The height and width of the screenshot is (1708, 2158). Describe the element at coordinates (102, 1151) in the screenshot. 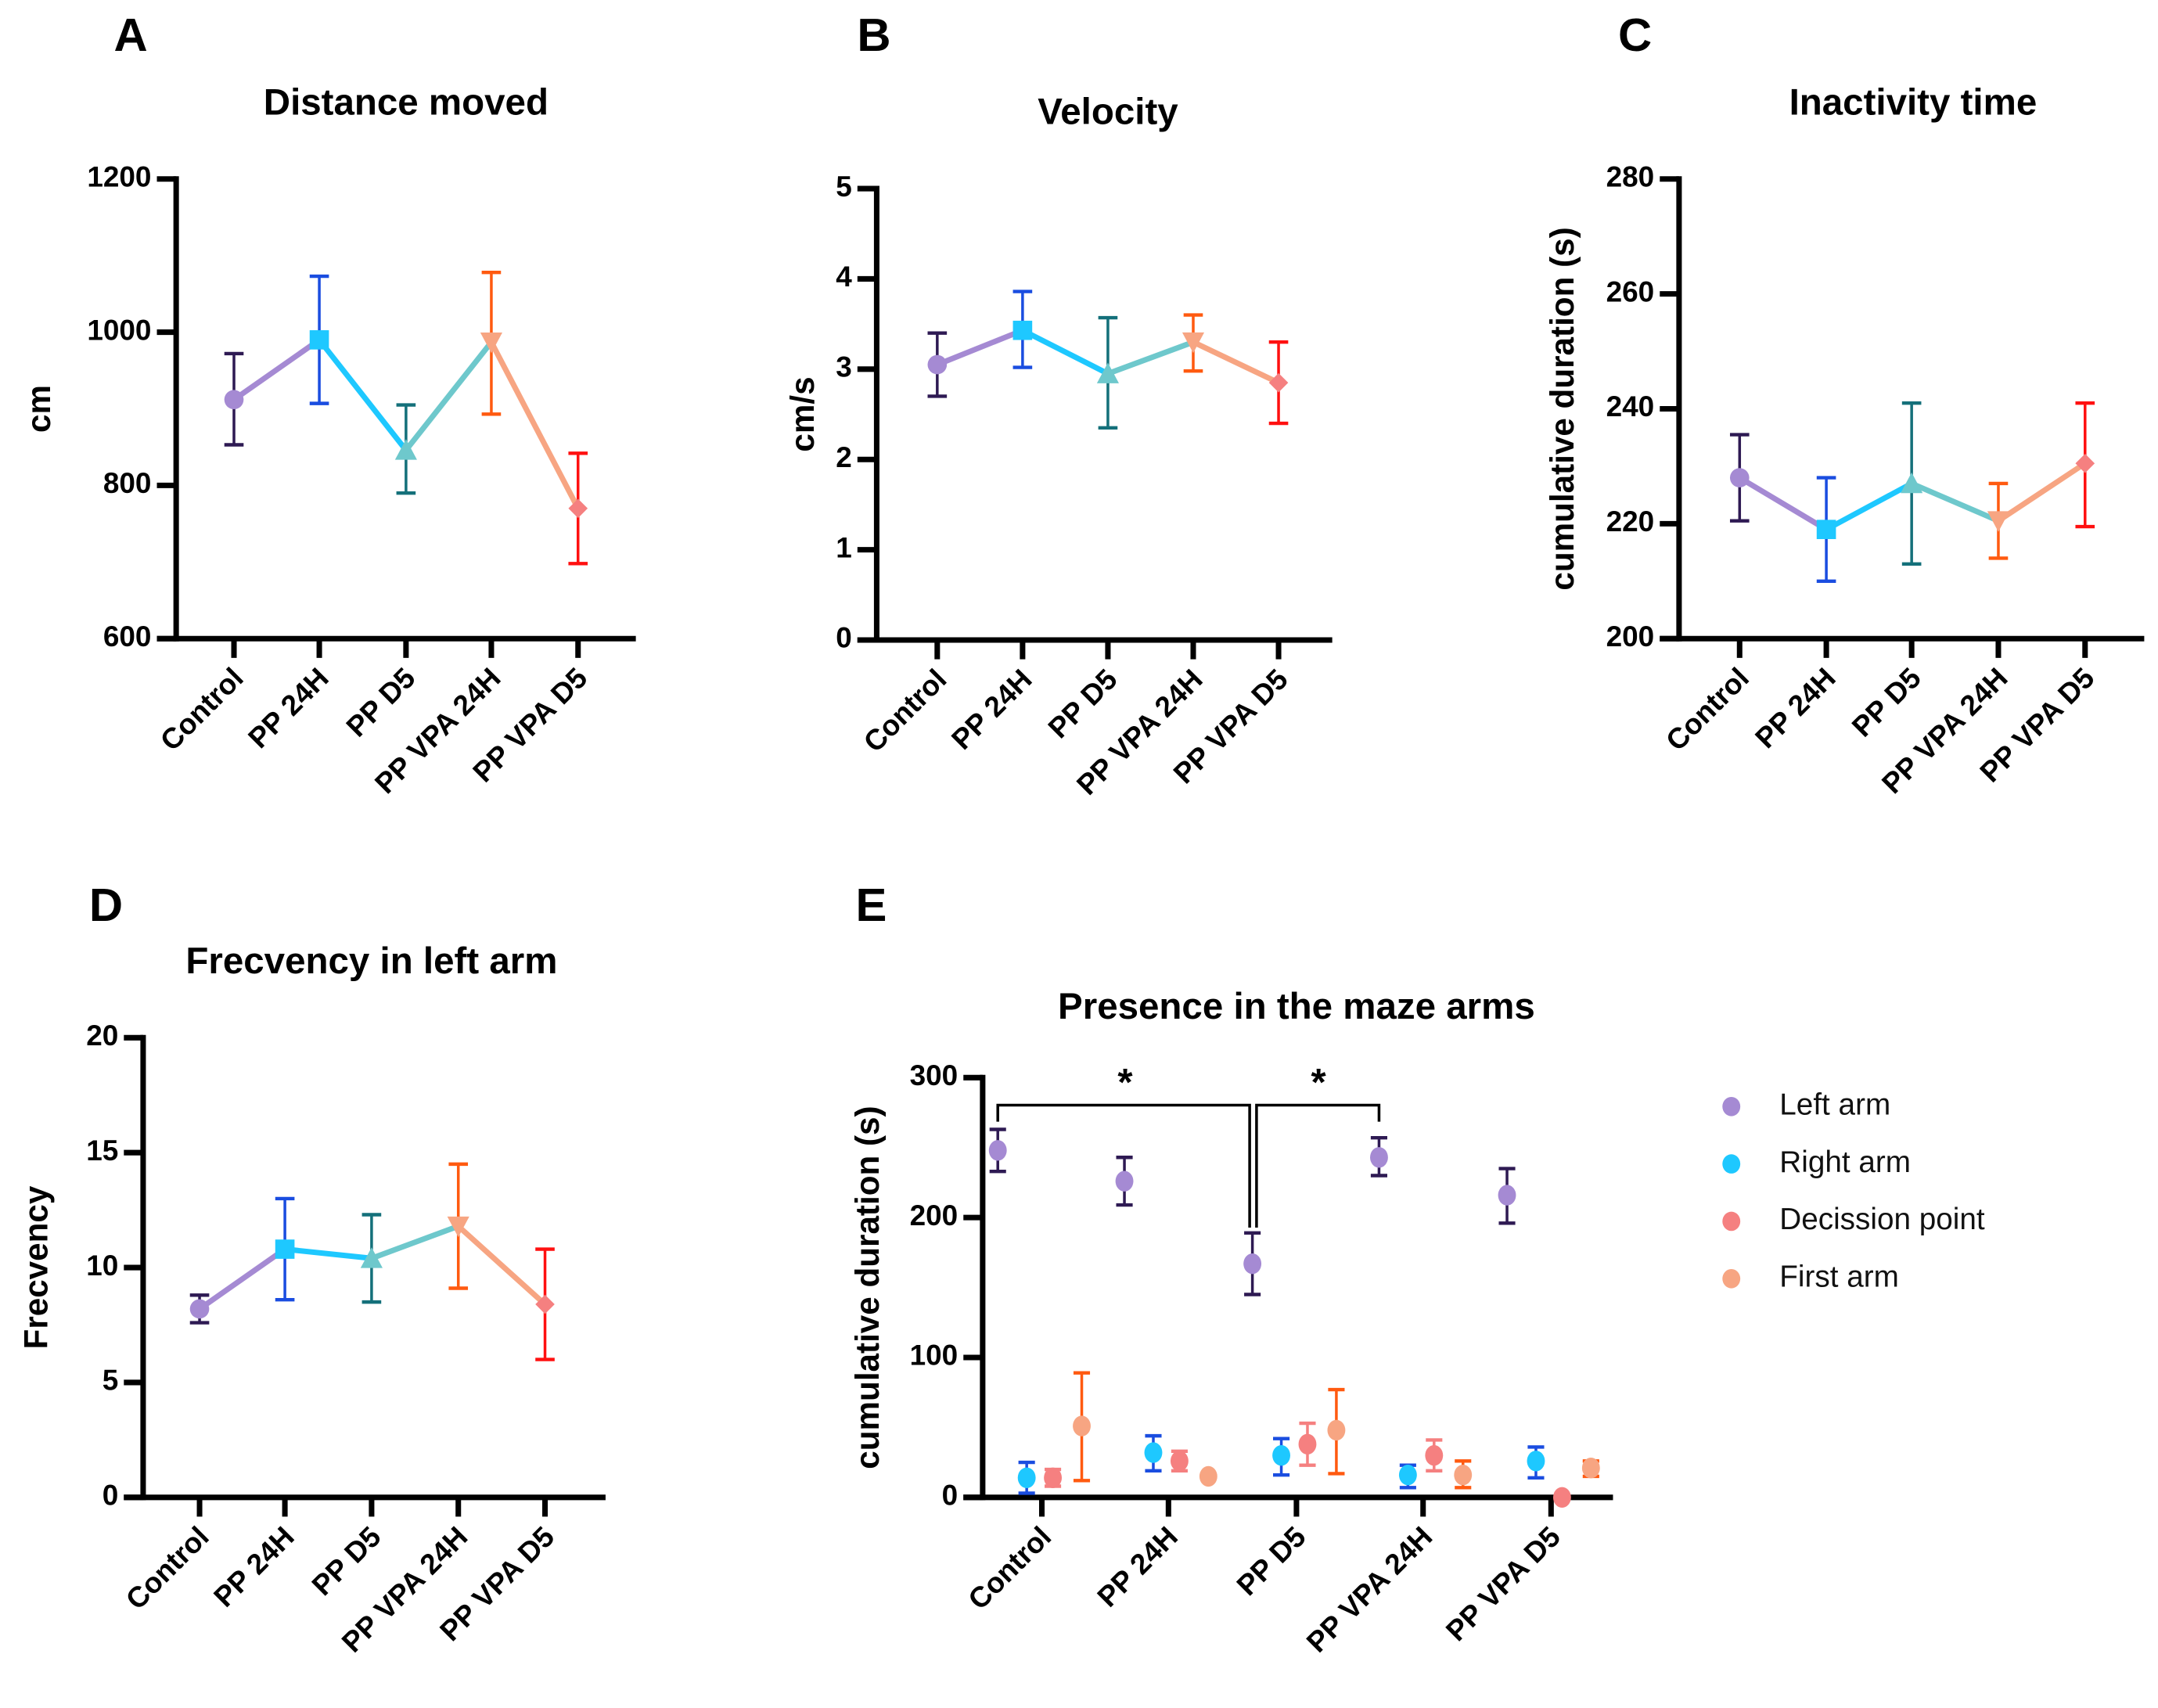

I see `y-tick-label: 15` at that location.